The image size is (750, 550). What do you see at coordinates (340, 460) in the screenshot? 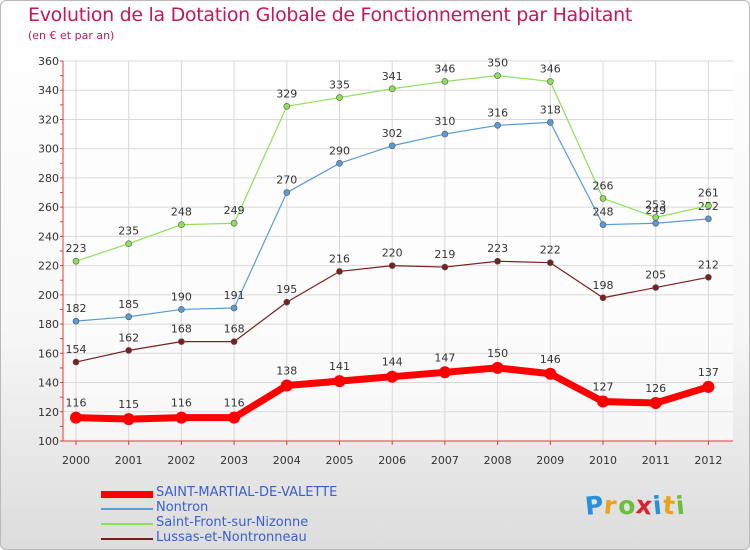
I see `x-tick-label: 2005` at bounding box center [340, 460].